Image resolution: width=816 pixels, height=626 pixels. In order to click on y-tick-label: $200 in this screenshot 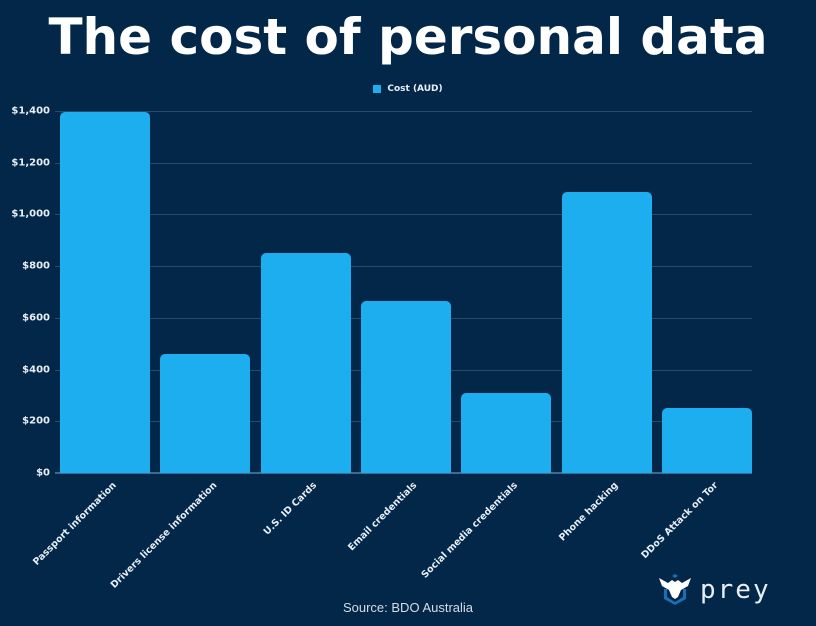, I will do `click(36, 421)`.